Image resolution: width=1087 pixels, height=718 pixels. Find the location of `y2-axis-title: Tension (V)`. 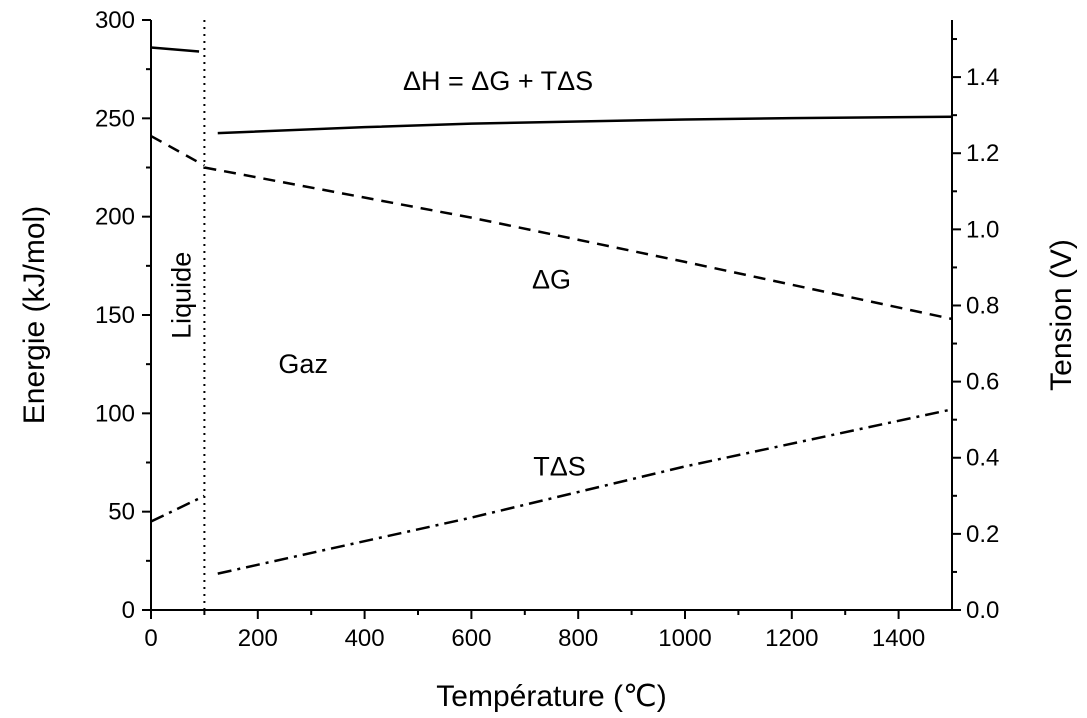

y2-axis-title: Tension (V) is located at coordinates (1061, 315).